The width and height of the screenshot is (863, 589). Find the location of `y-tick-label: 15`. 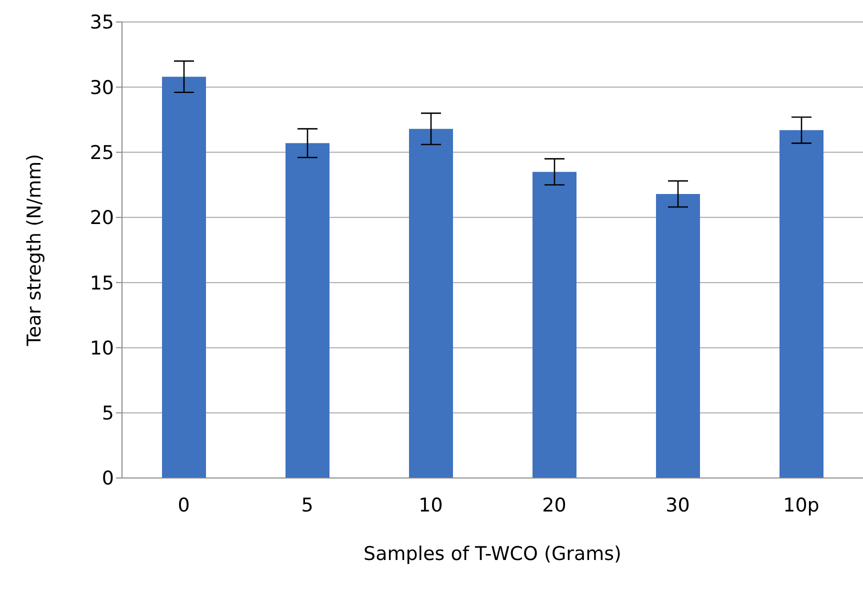

y-tick-label: 15 is located at coordinates (102, 283).